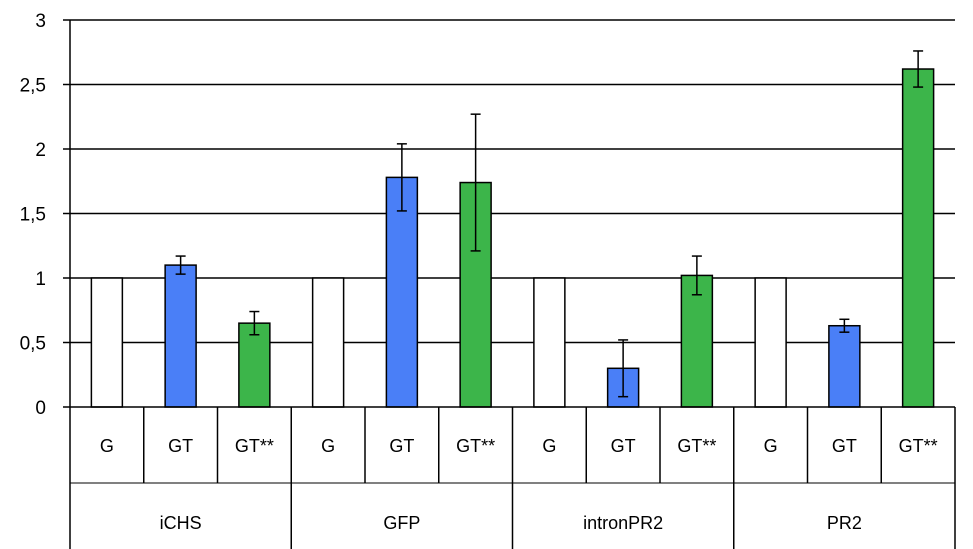 The width and height of the screenshot is (973, 549). I want to click on x-group-label: PR2, so click(844, 523).